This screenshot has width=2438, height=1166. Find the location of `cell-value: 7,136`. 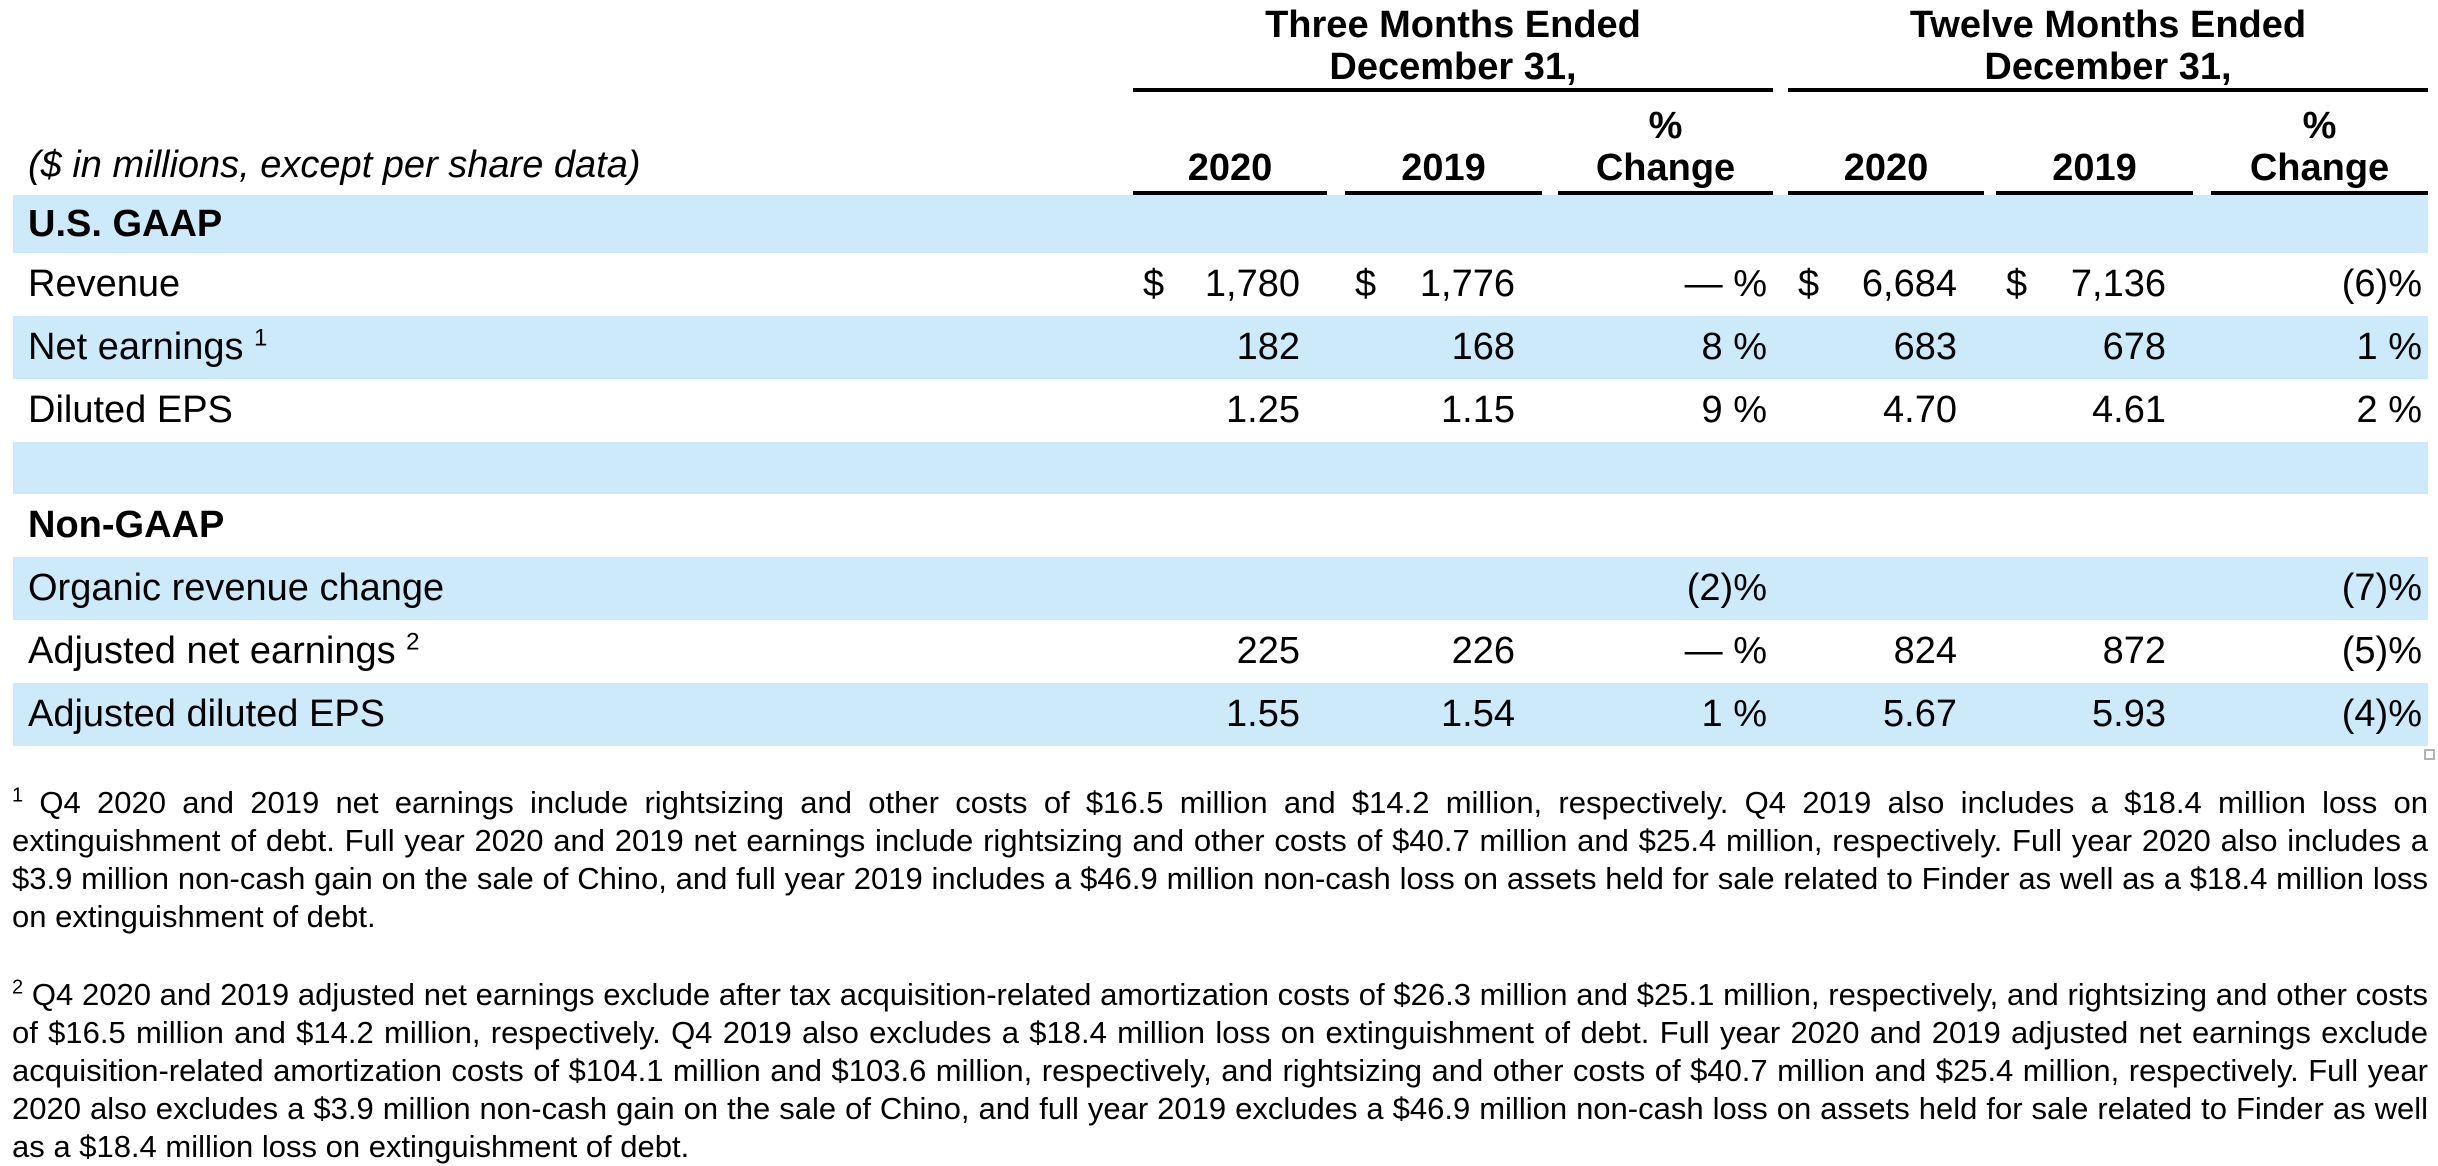

cell-value: 7,136 is located at coordinates (2118, 284).